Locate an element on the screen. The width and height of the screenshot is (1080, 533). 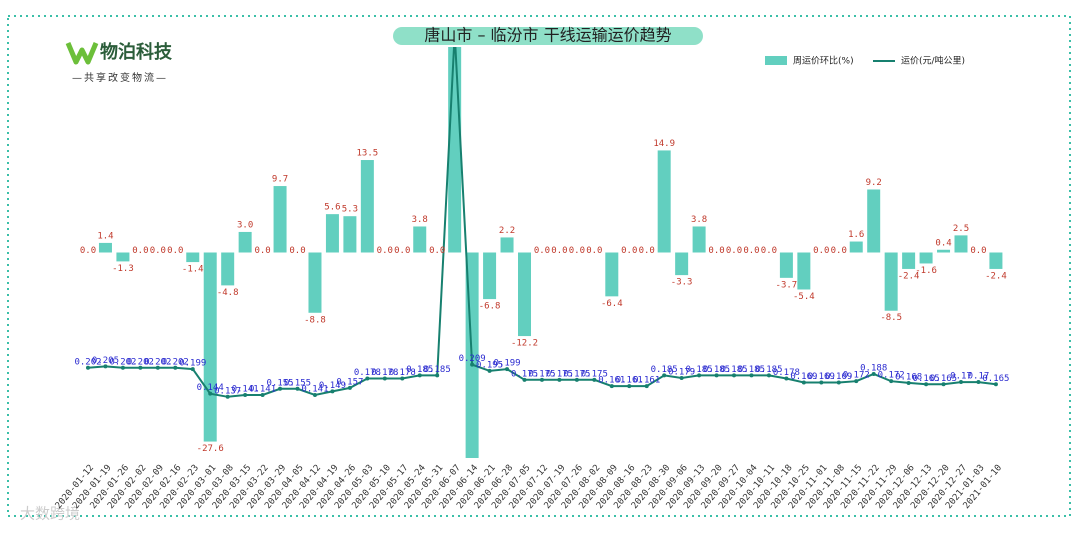
price-value-label: 0.168 is located at coordinates (908, 377).